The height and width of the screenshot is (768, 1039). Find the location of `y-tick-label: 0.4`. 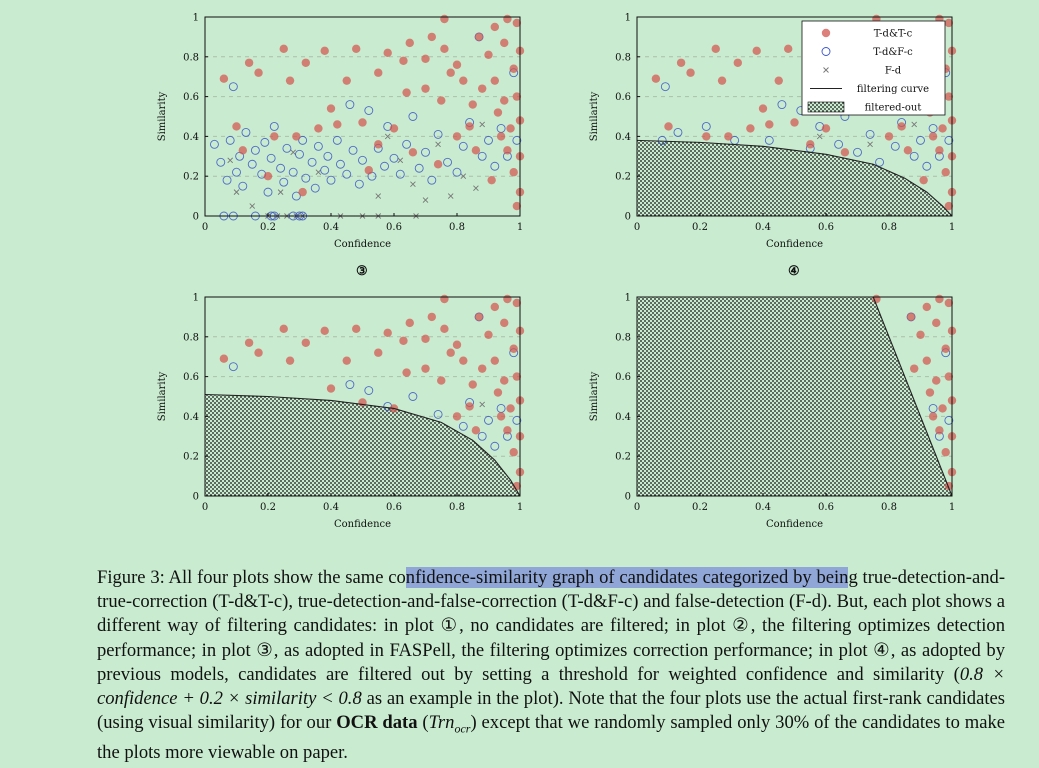

y-tick-label: 0.4 is located at coordinates (623, 137).